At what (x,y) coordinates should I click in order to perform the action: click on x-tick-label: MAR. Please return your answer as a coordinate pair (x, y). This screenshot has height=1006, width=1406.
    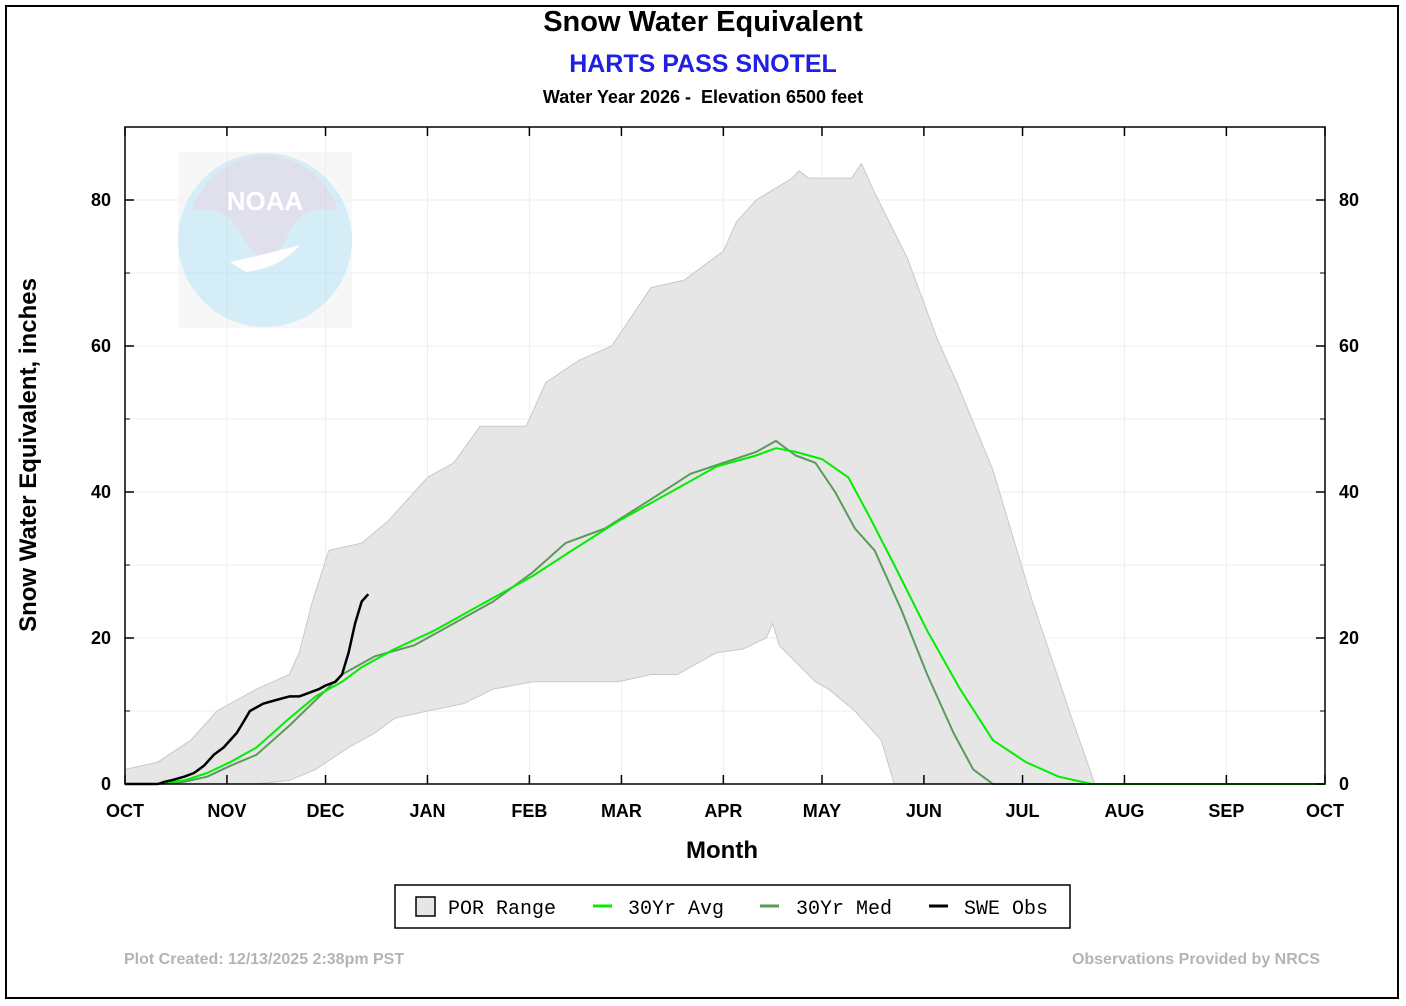
    Looking at the image, I should click on (621, 811).